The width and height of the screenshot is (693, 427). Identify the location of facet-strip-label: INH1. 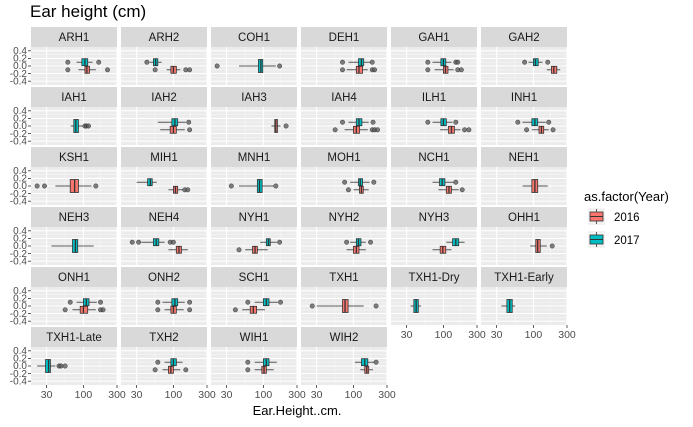
(524, 98).